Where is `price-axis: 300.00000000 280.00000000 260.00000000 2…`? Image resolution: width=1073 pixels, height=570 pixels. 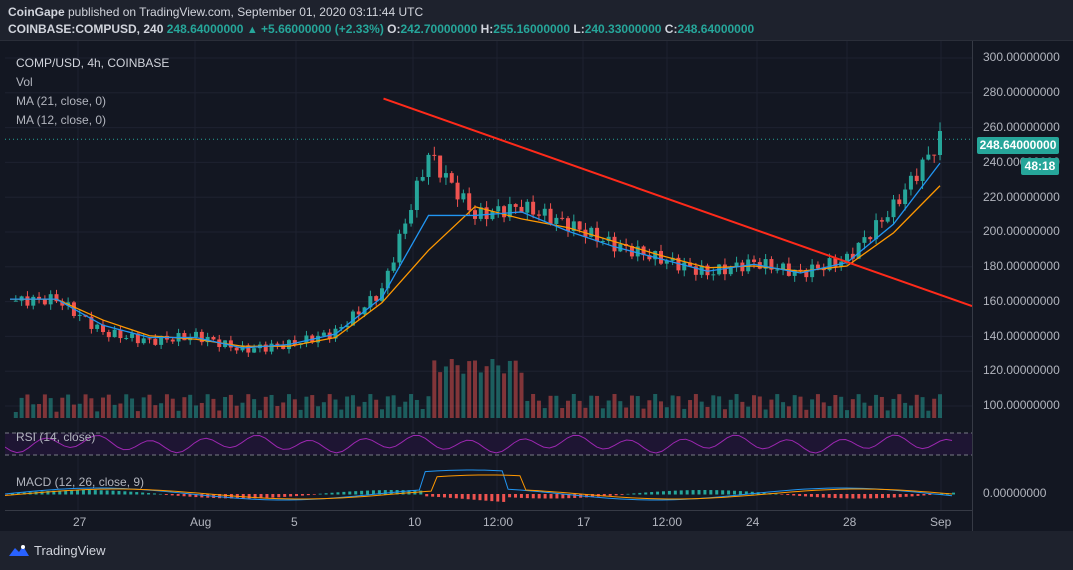
price-axis: 300.00000000 280.00000000 260.00000000 2… is located at coordinates (1022, 286).